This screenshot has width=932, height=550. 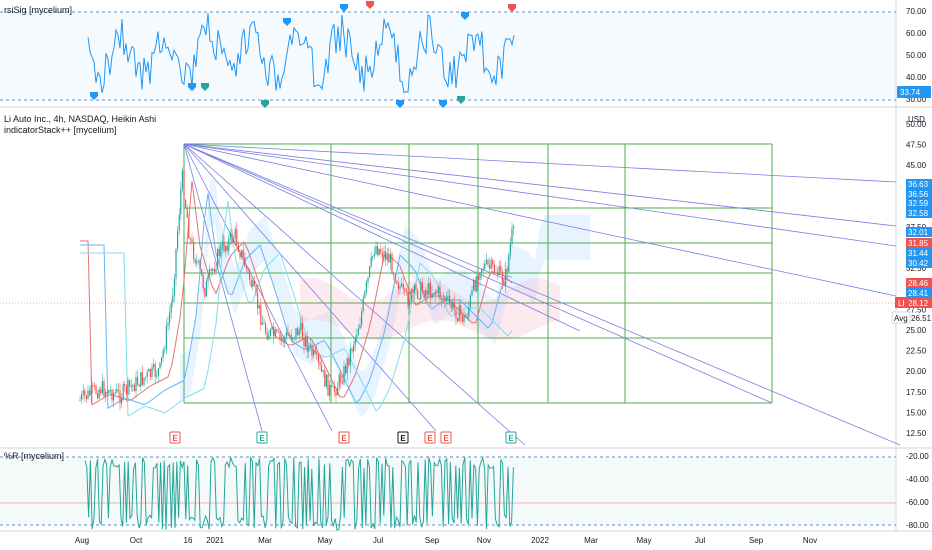 I want to click on indicator-cloud-band, so click(x=430, y=309).